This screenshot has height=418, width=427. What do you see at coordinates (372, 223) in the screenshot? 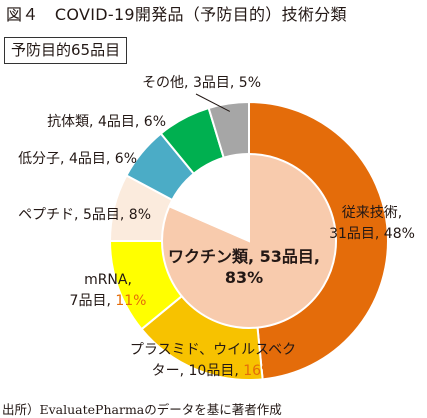
I see `ring-label-conventional: 従来技術, 31品目, 48%` at bounding box center [372, 223].